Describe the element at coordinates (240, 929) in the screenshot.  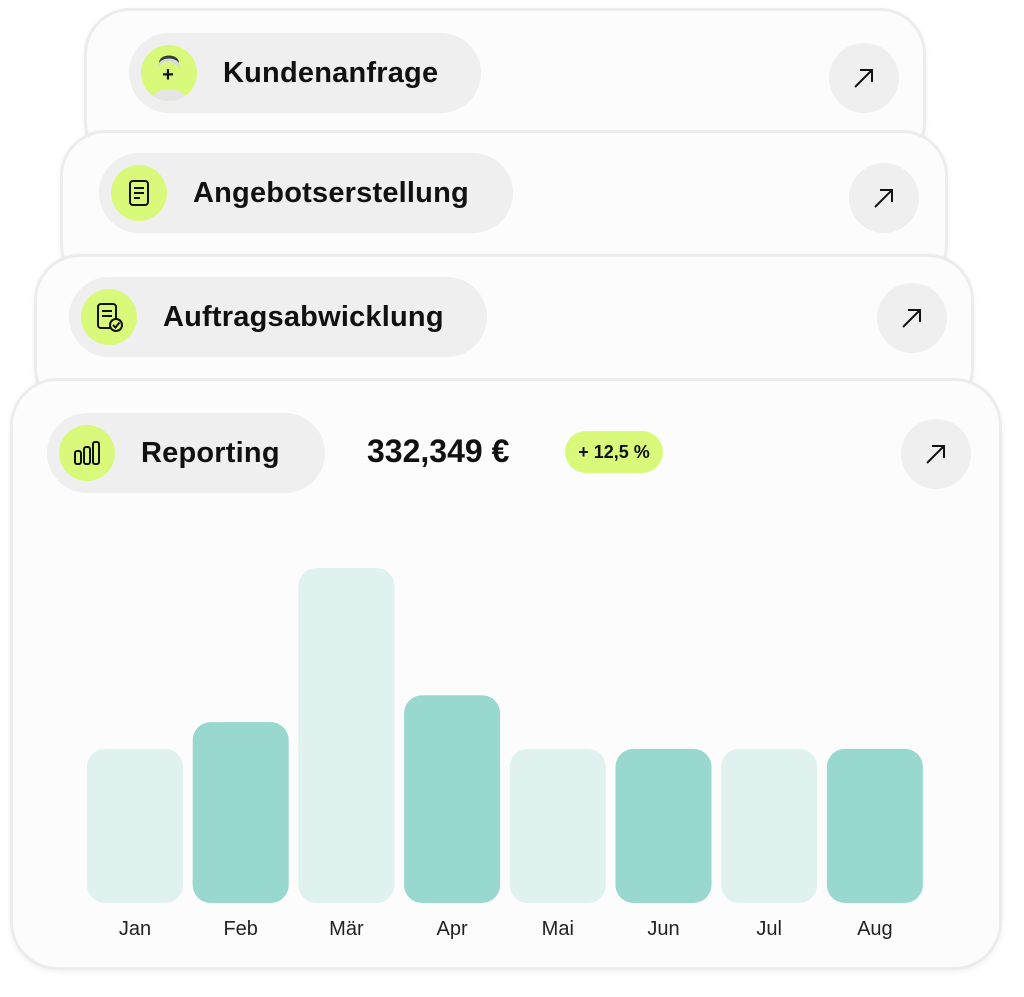
I see `x-tick-label: Feb` at that location.